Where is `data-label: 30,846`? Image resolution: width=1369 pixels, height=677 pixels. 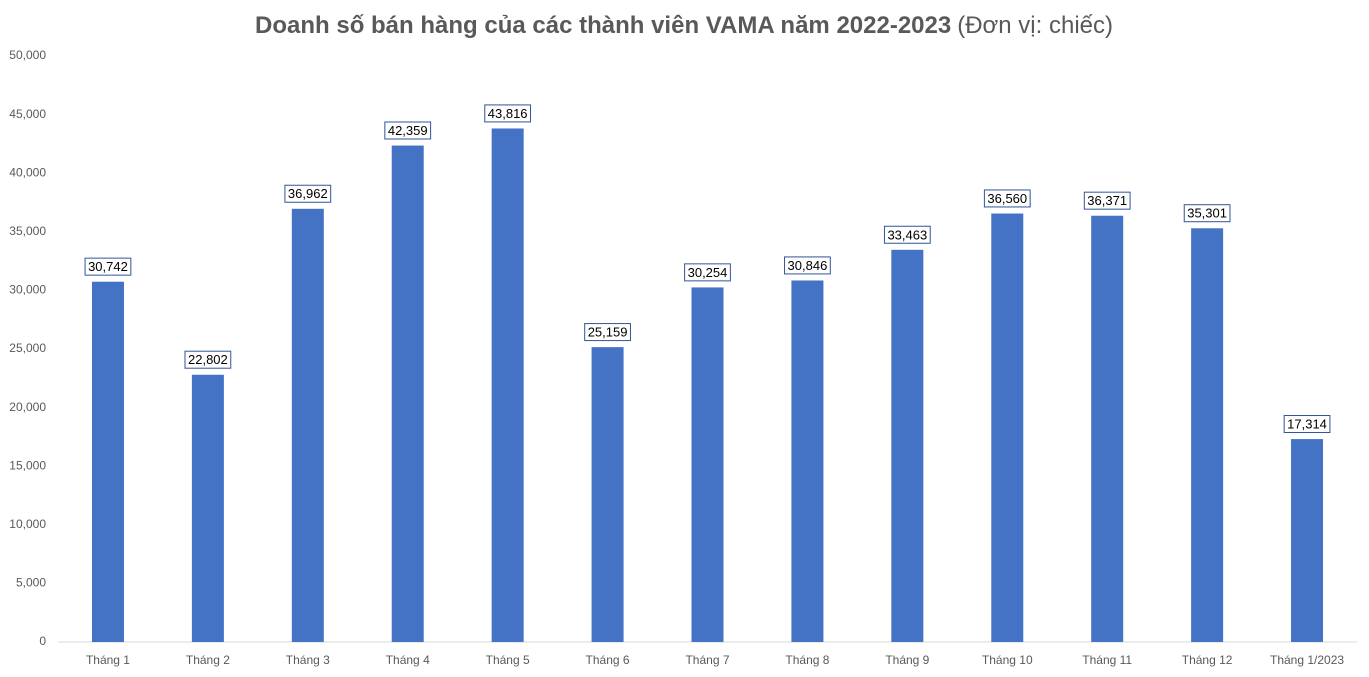 data-label: 30,846 is located at coordinates (808, 265).